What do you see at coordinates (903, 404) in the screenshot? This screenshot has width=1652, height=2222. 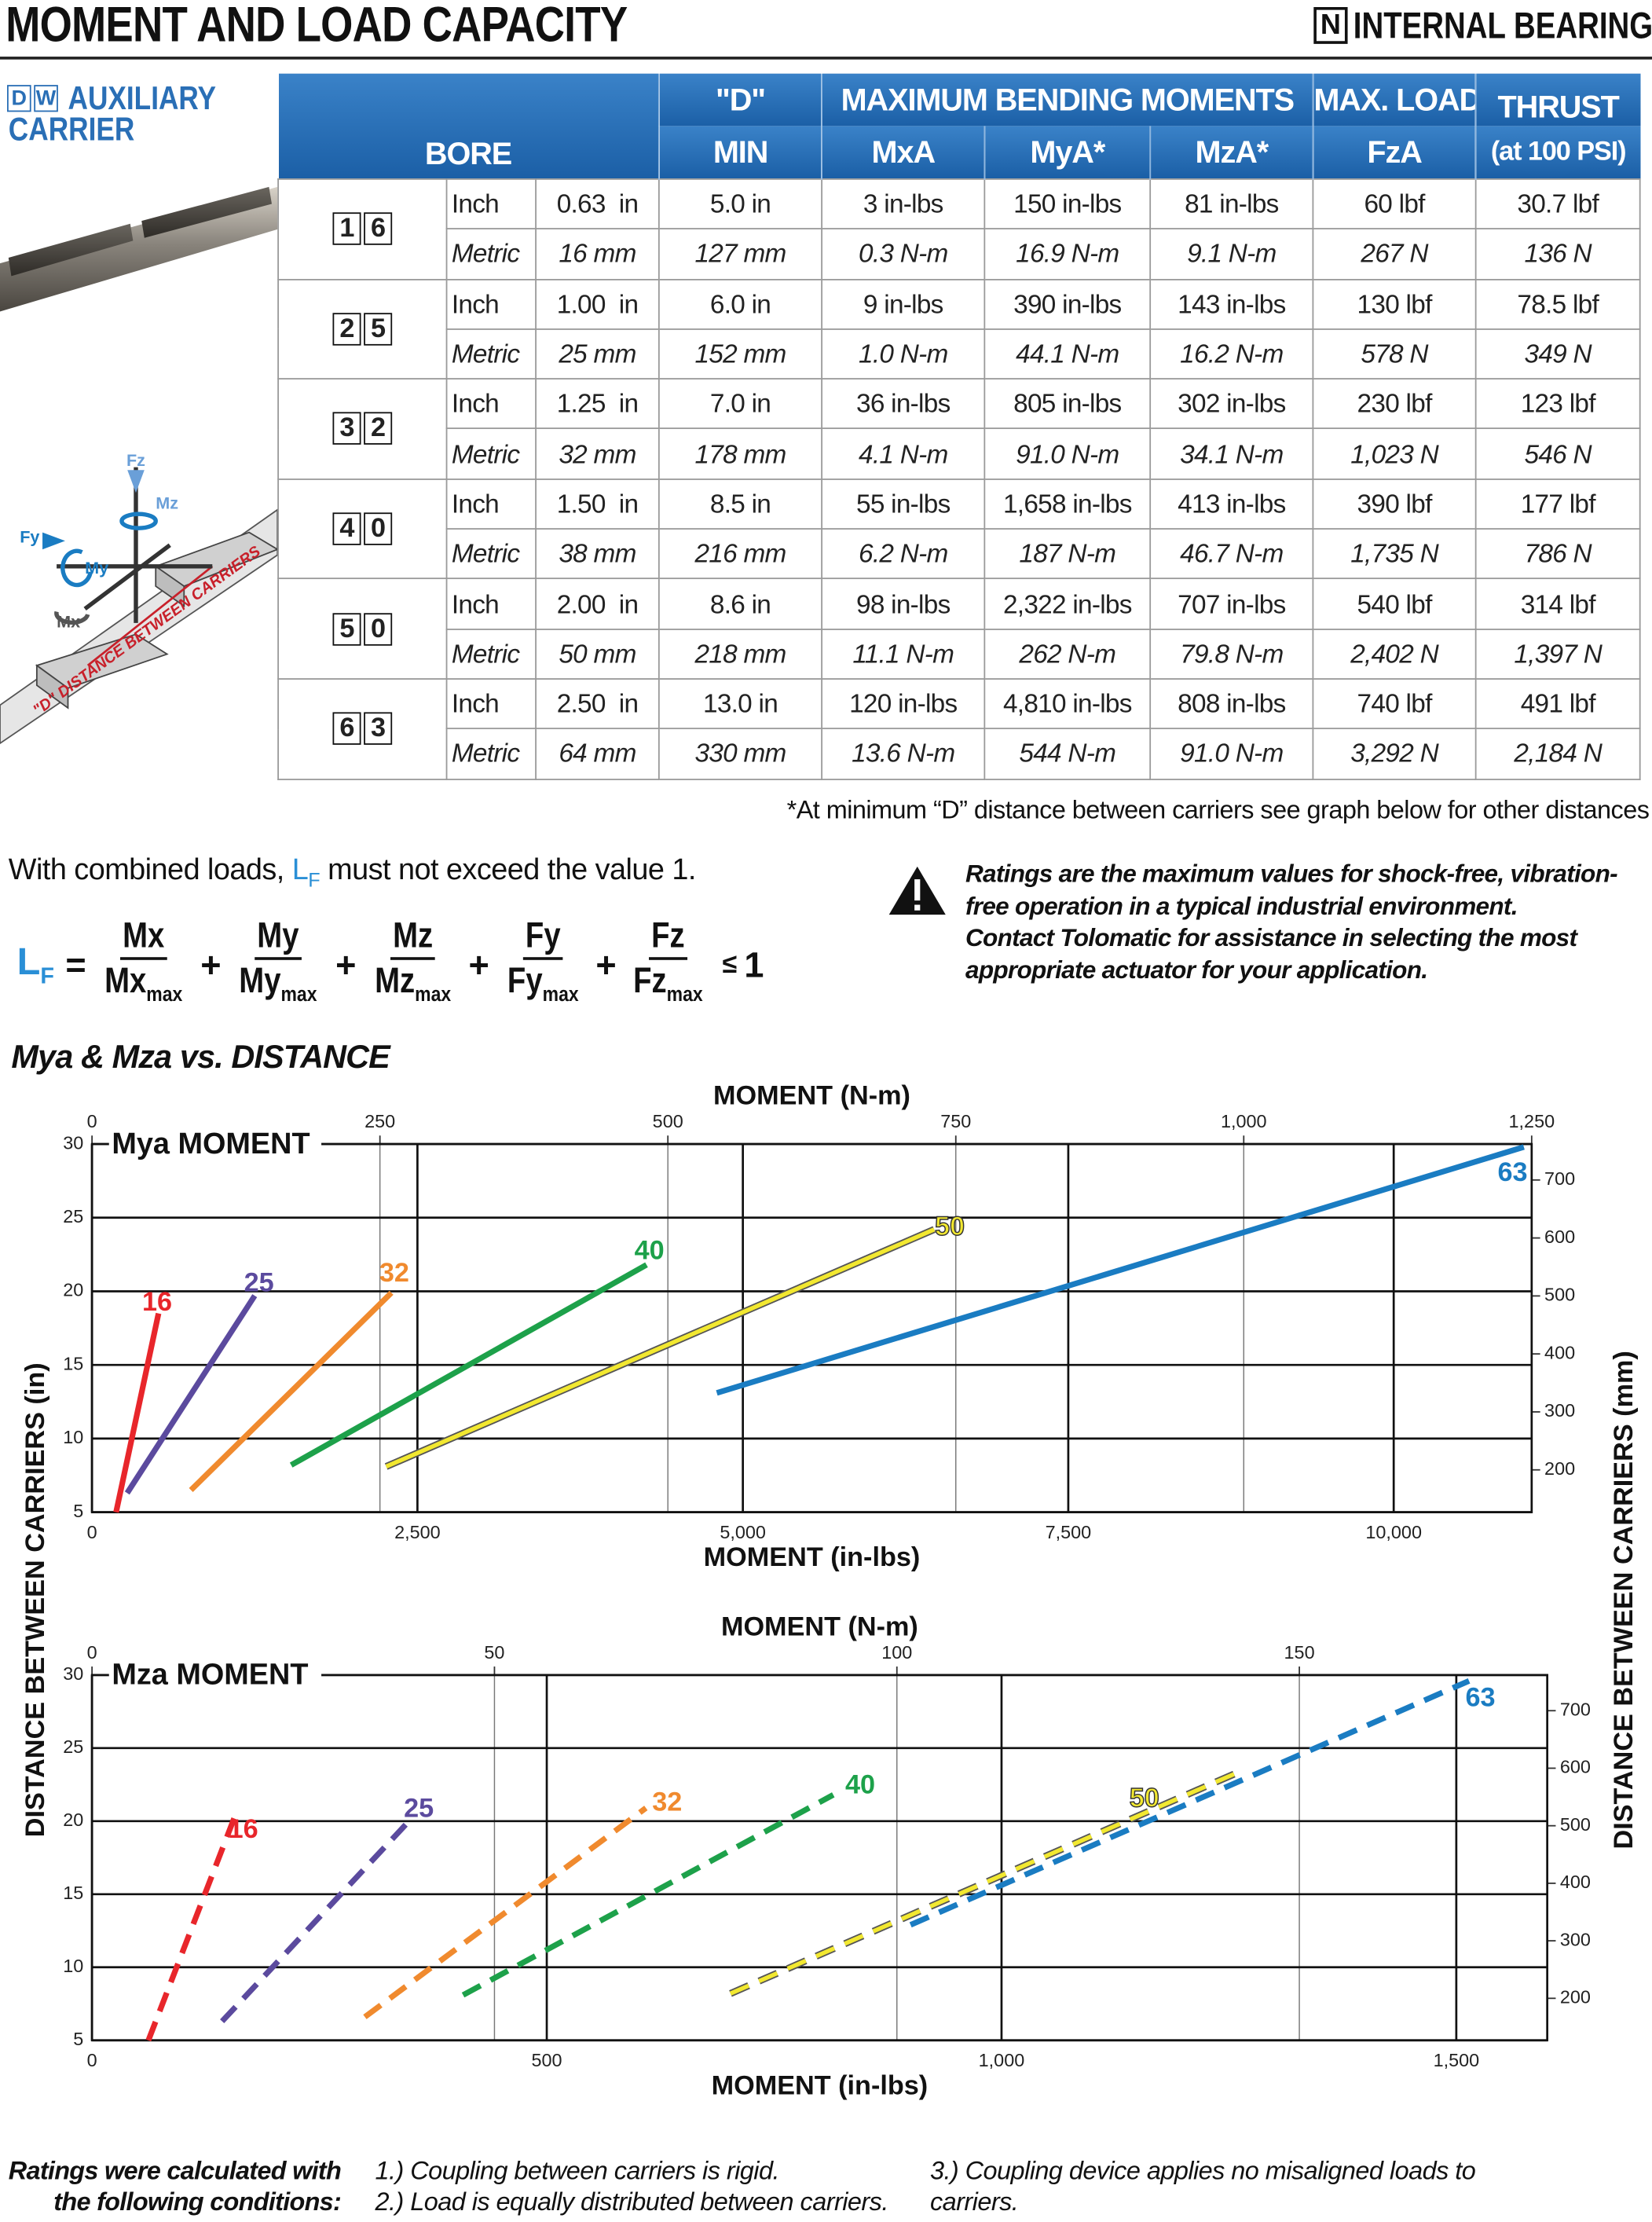 I see `cell: 36 in-lbs` at bounding box center [903, 404].